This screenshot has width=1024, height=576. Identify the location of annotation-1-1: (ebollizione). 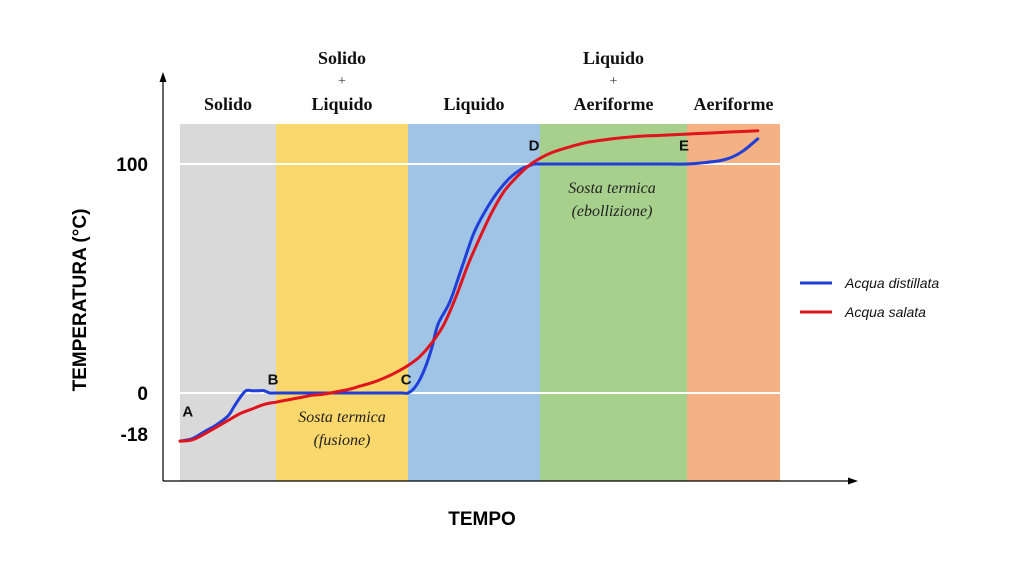
(612, 211).